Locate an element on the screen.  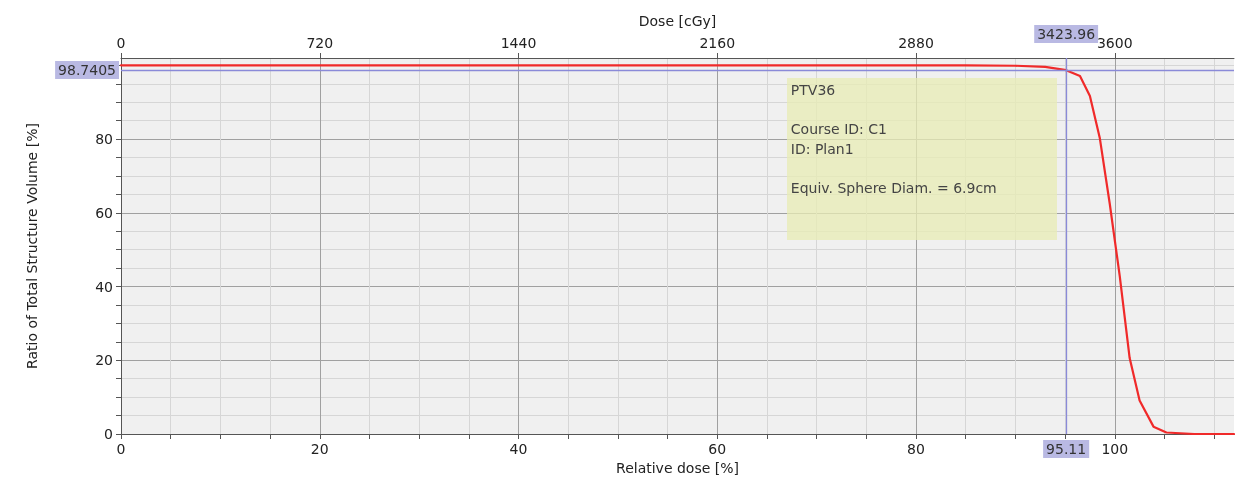
x2-axis-title: Dose [cGy] is located at coordinates (677, 21).